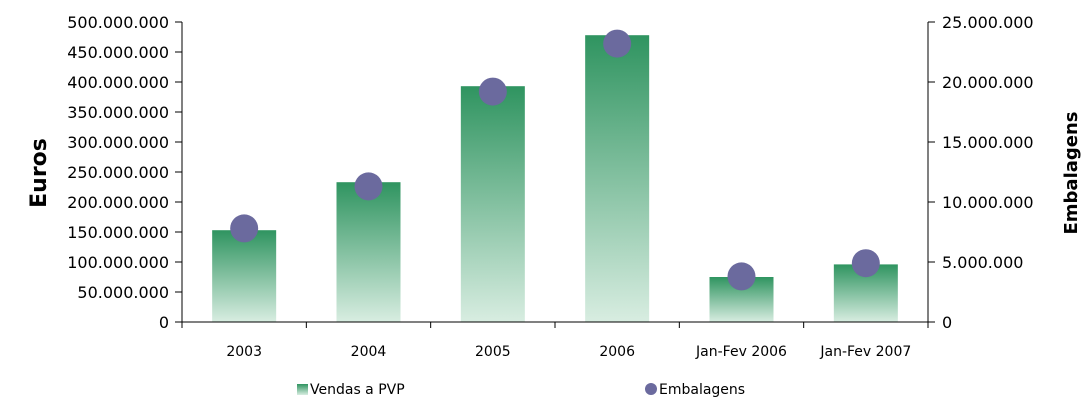  What do you see at coordinates (617, 43) in the screenshot?
I see `point-2006` at bounding box center [617, 43].